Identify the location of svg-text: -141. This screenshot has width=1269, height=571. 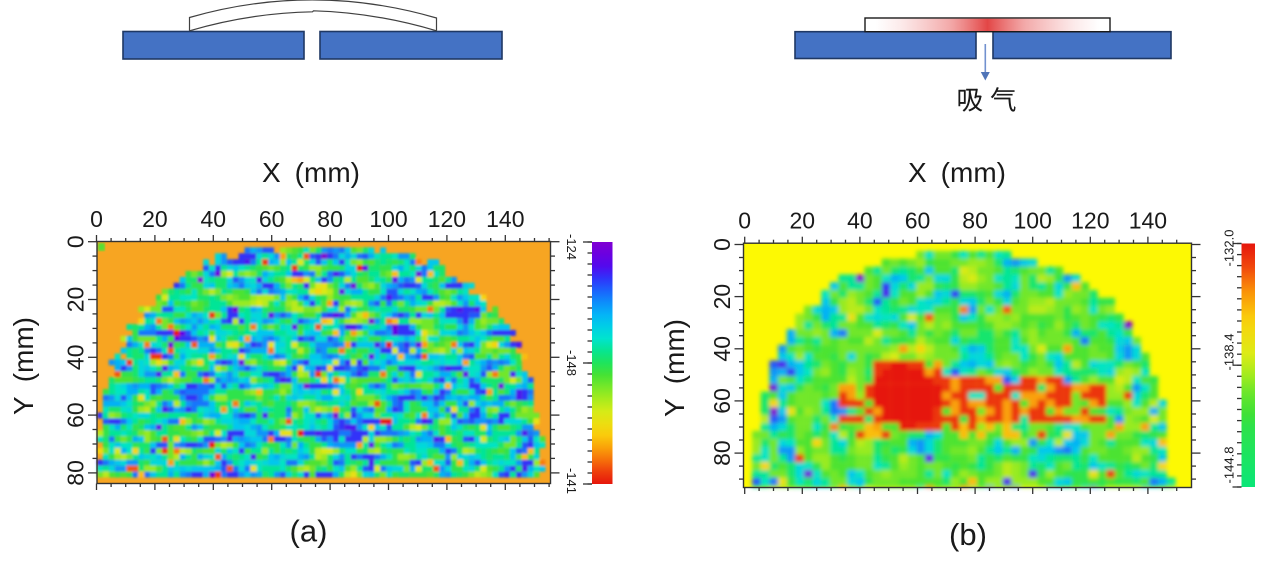
(571, 481).